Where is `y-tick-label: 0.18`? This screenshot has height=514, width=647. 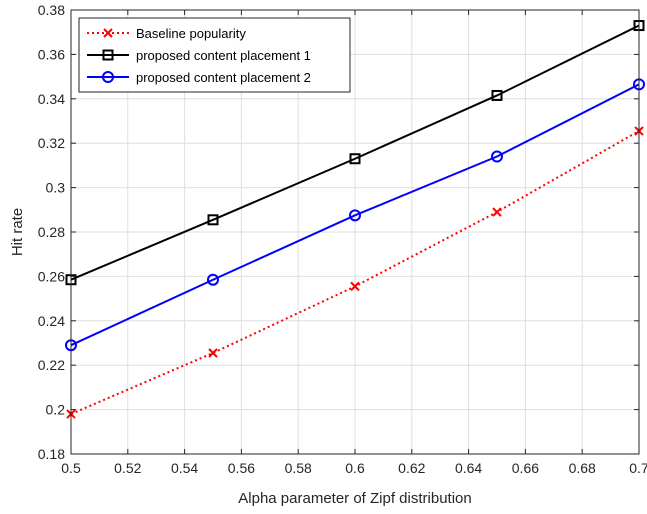 y-tick-label: 0.18 is located at coordinates (51, 454).